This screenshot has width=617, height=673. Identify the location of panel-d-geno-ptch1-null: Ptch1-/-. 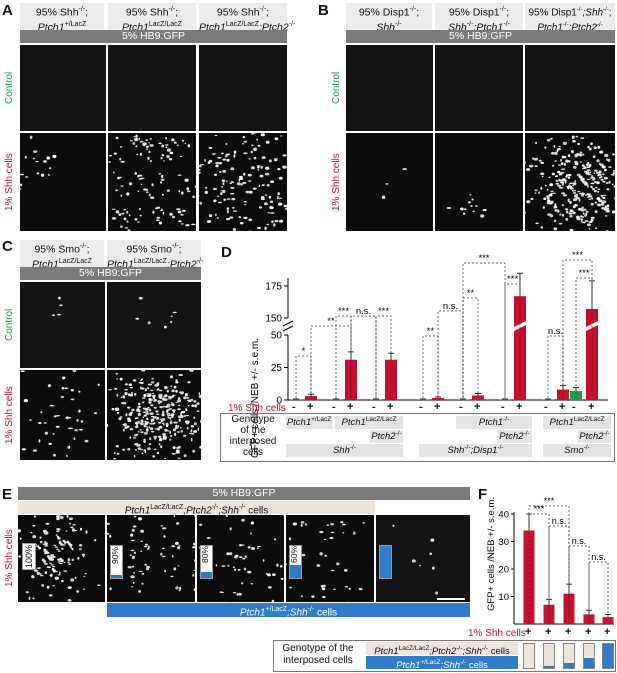
(494, 422).